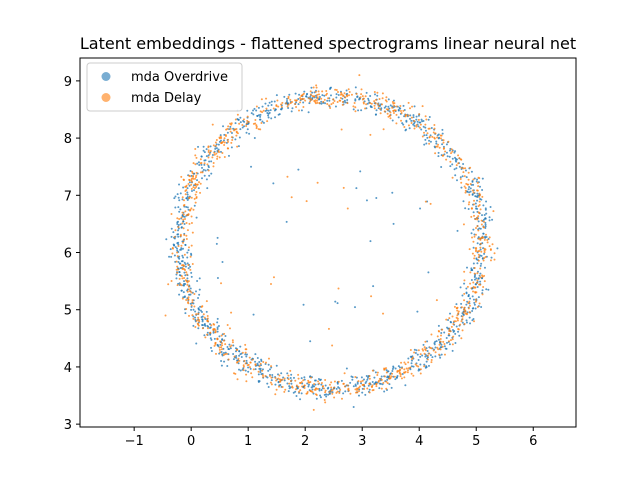 This screenshot has width=640, height=480. Describe the element at coordinates (476, 441) in the screenshot. I see `x-tick-label: 5` at that location.